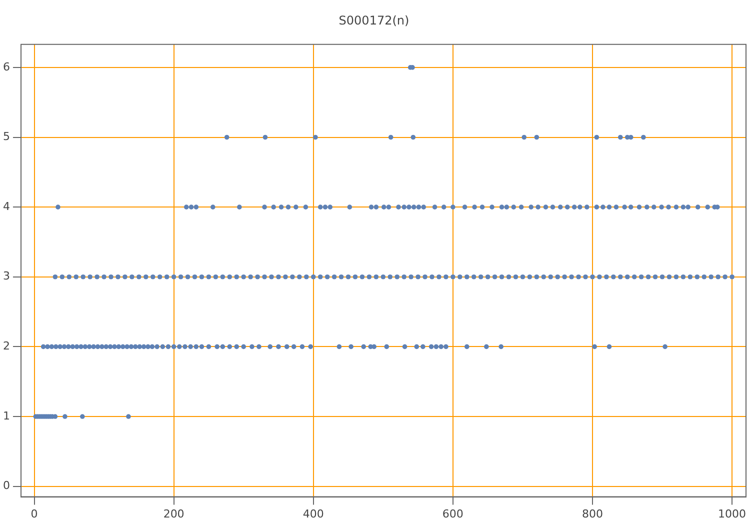 The height and width of the screenshot is (524, 750). Describe the element at coordinates (313, 513) in the screenshot. I see `x-tick-label: 400` at that location.